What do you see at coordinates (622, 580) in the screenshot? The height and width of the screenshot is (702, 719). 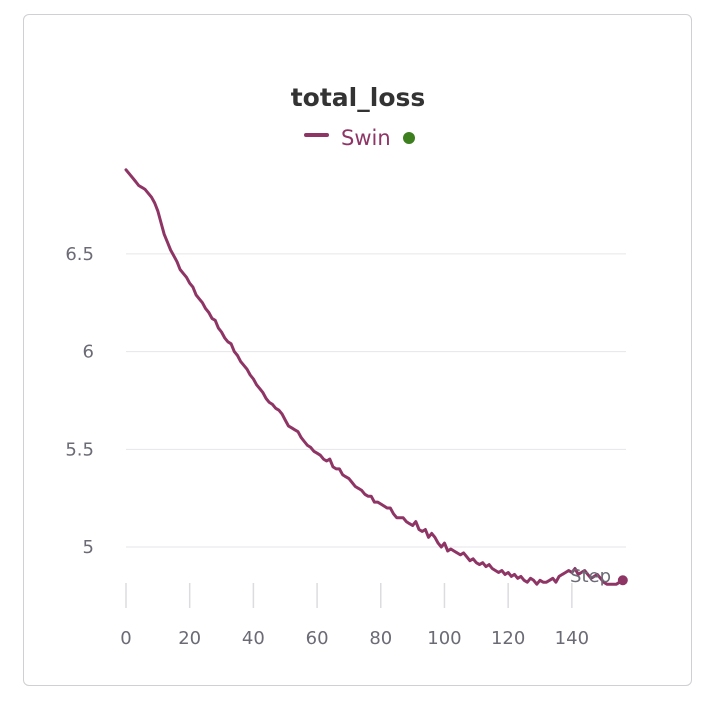 I see `series-endpoint-swin` at bounding box center [622, 580].